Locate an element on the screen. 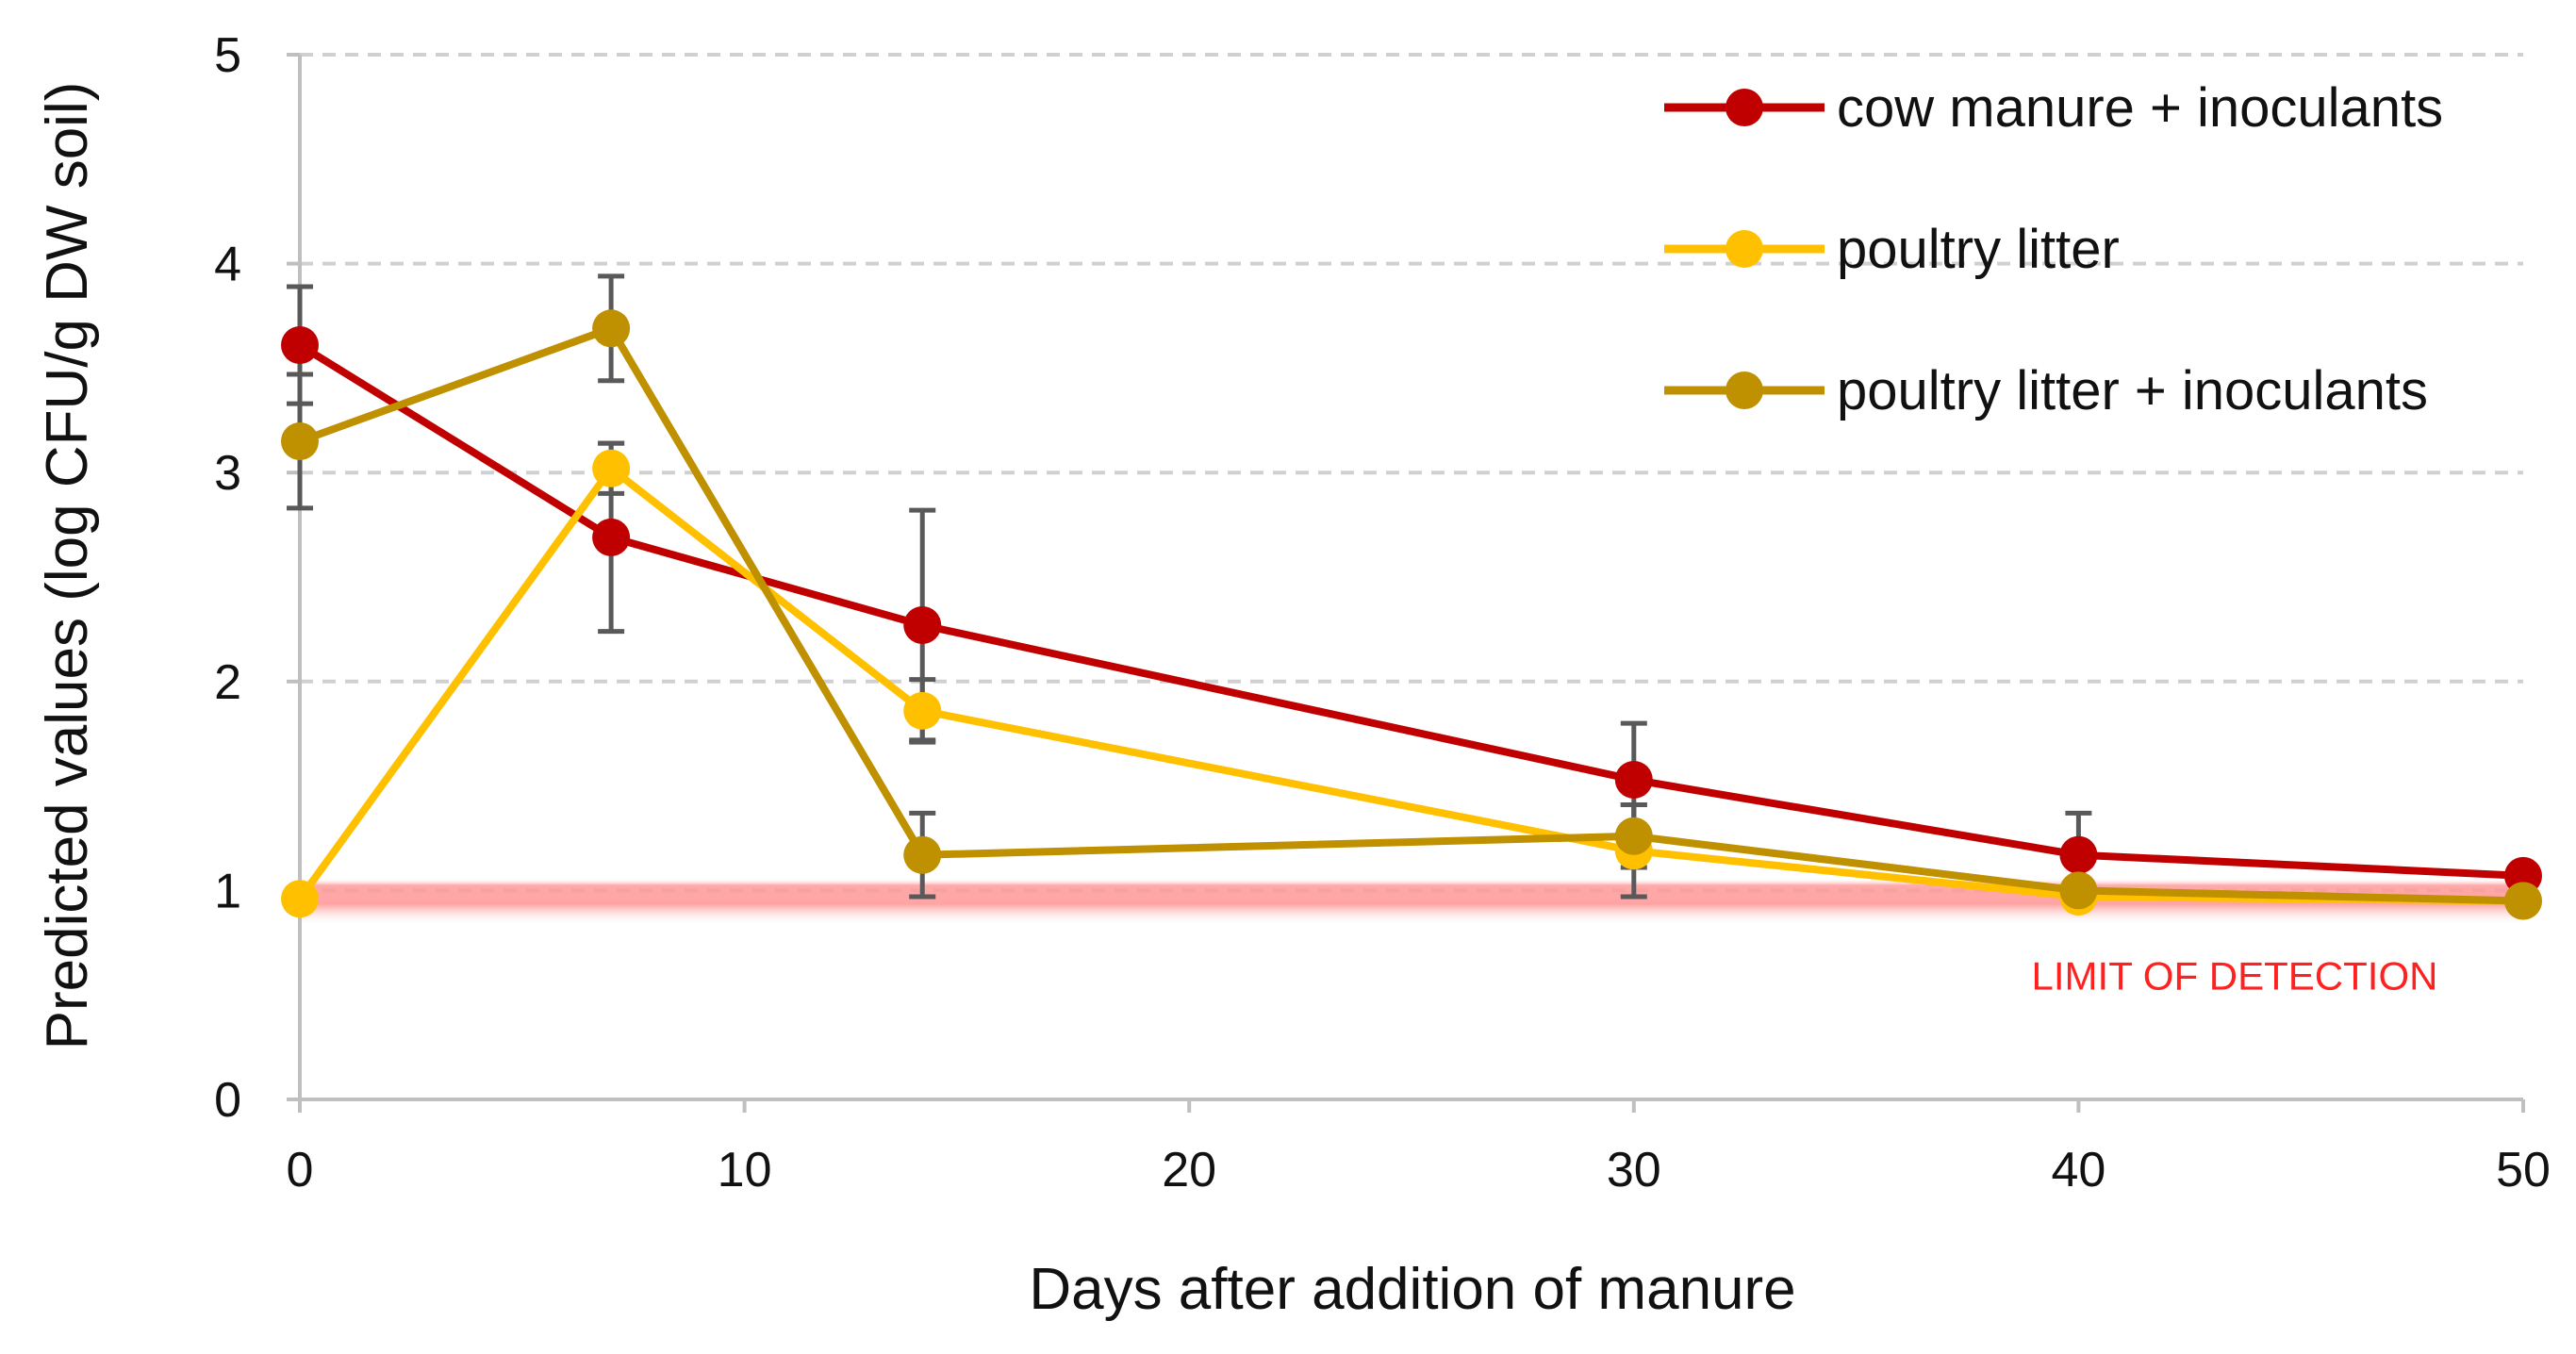  y-axis-title: Predicted values (log CFU/g DW soil) is located at coordinates (67, 566).